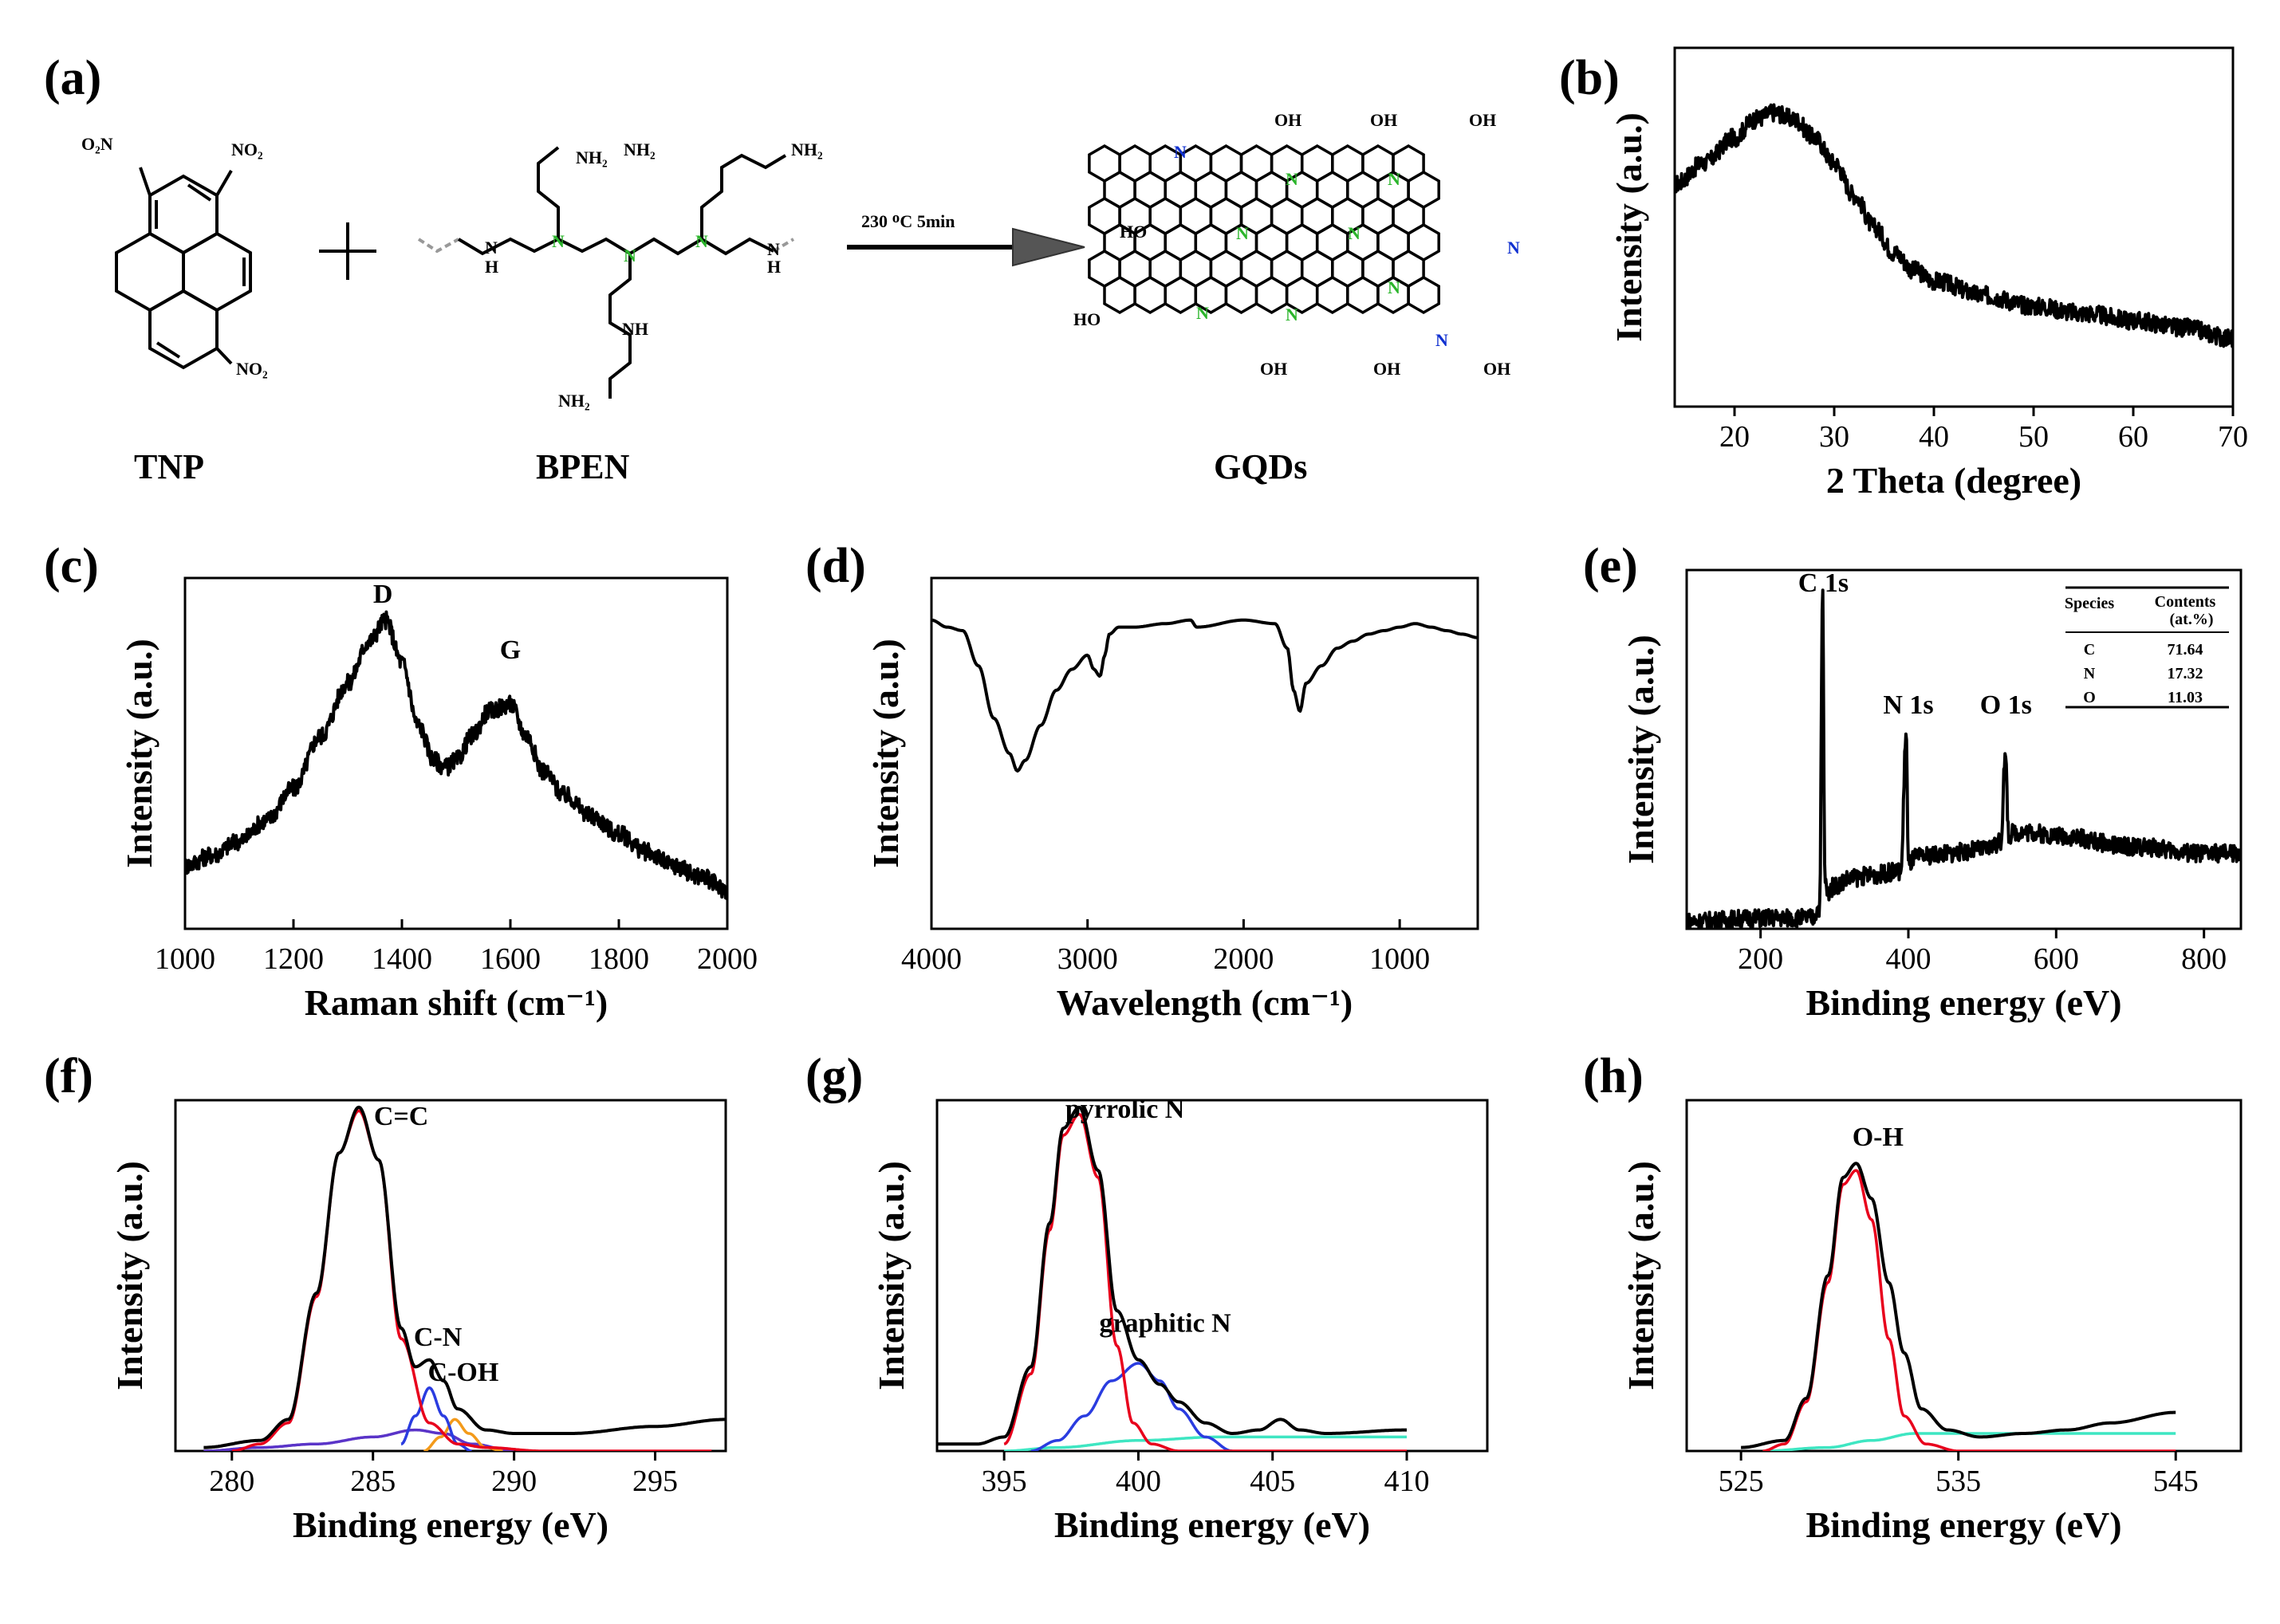 Image resolution: width=2280 pixels, height=1624 pixels. I want to click on gqd-hydroxyl-left: HO, so click(1134, 232).